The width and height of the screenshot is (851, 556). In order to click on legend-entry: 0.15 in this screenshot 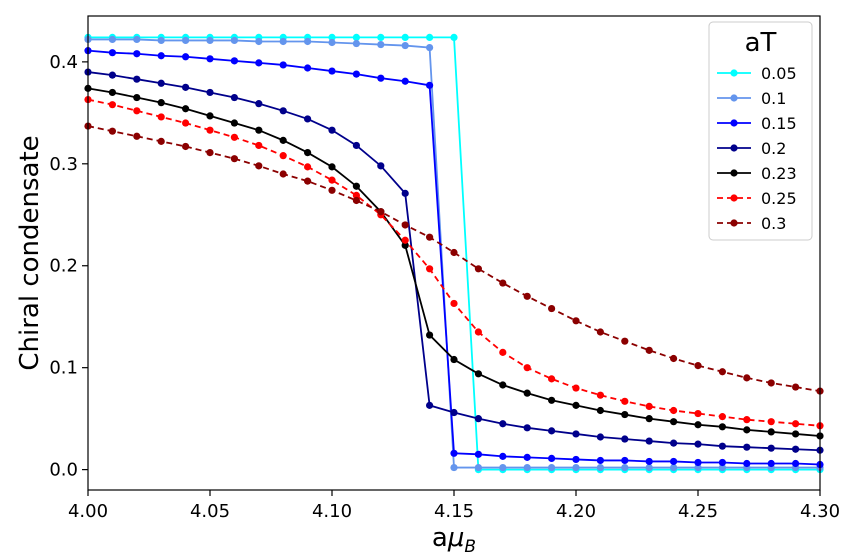, I will do `click(757, 123)`.